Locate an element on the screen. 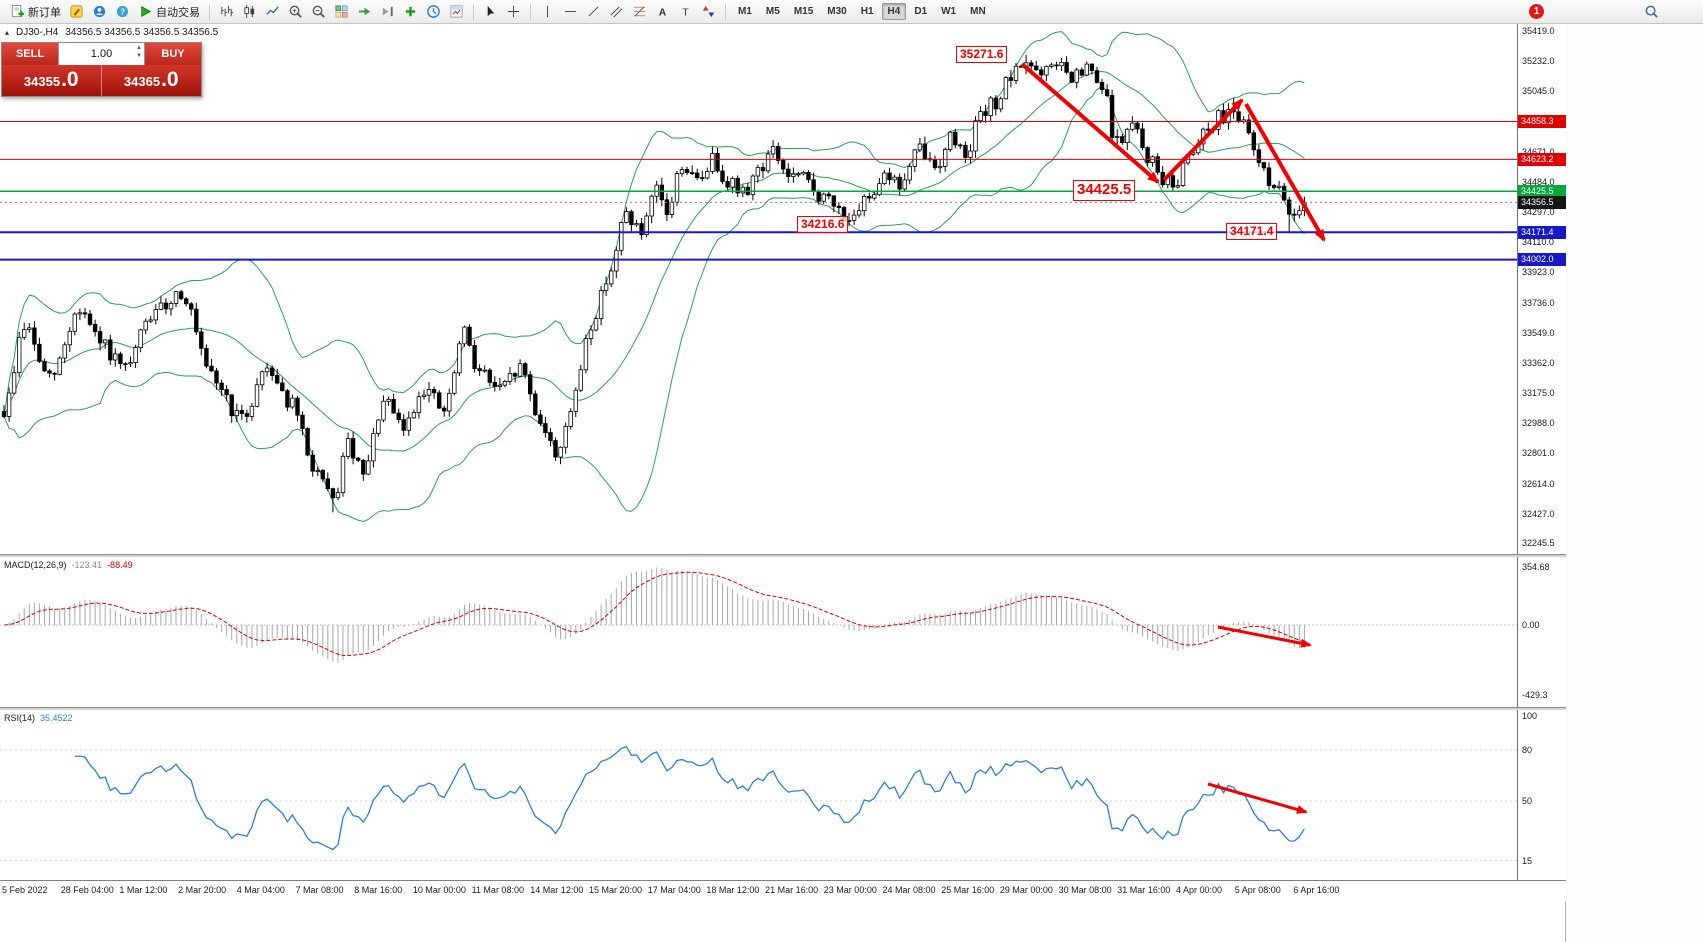 This screenshot has height=942, width=1703. community-button is located at coordinates (99, 12).